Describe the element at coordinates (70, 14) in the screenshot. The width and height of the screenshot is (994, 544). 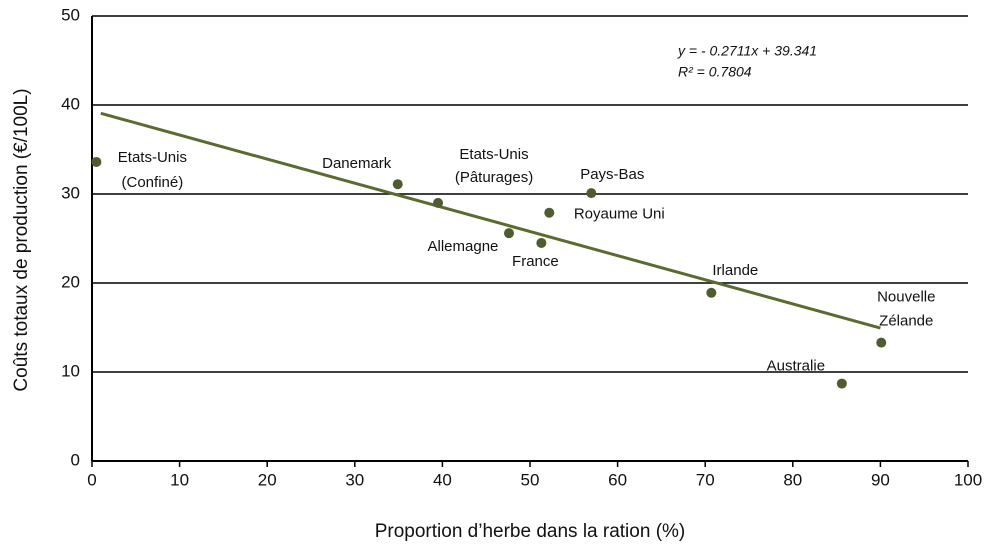
I see `y-tick-label: 50` at that location.